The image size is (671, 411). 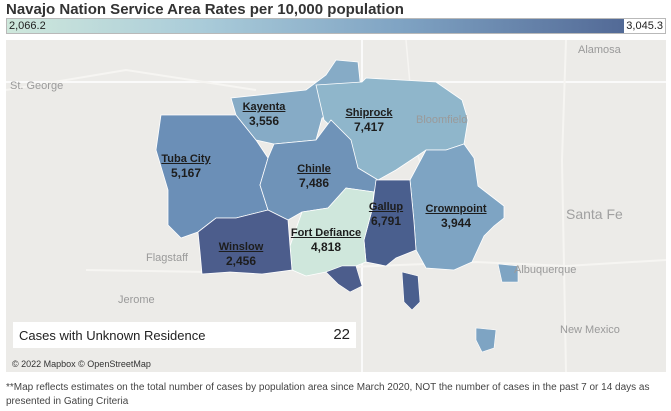 What do you see at coordinates (344, 279) in the screenshot?
I see `area-winslow-satellite` at bounding box center [344, 279].